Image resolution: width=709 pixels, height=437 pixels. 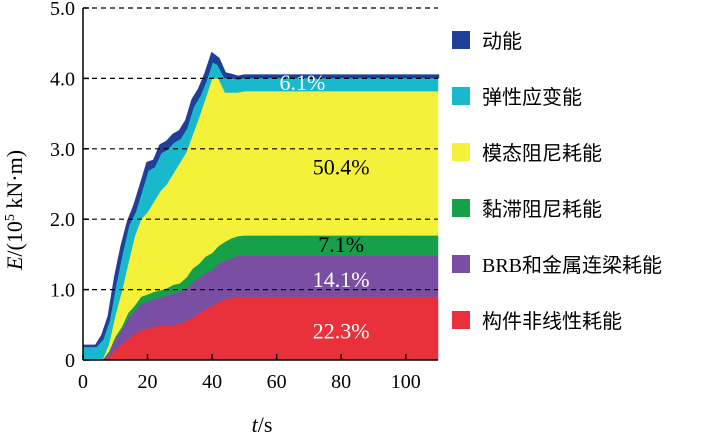 What do you see at coordinates (325, 207) in the screenshot?
I see `percentage-labels: 22.3% 14.1% 7.1% 50.4% 6.1%` at bounding box center [325, 207].